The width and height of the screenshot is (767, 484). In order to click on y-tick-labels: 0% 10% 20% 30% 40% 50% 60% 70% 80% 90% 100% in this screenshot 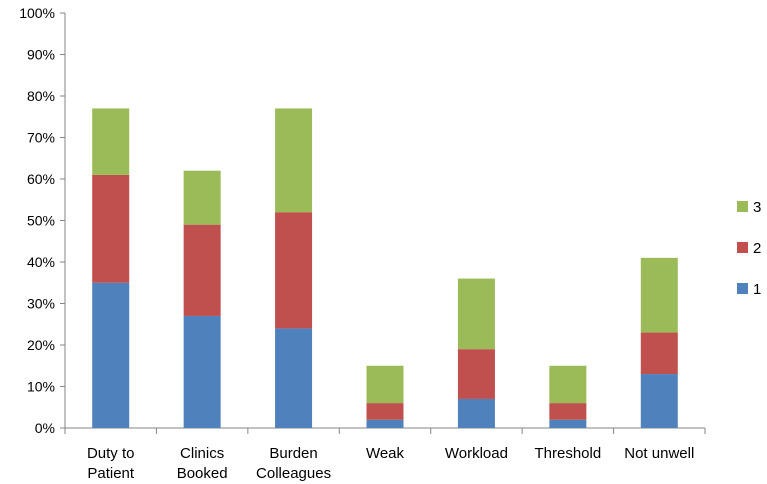, I will do `click(37, 220)`.